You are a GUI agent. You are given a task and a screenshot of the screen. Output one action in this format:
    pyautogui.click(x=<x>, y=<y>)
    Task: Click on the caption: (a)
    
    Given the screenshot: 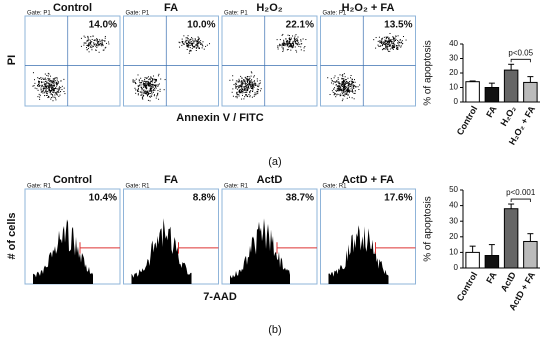 What is the action you would take?
    pyautogui.click(x=274, y=162)
    